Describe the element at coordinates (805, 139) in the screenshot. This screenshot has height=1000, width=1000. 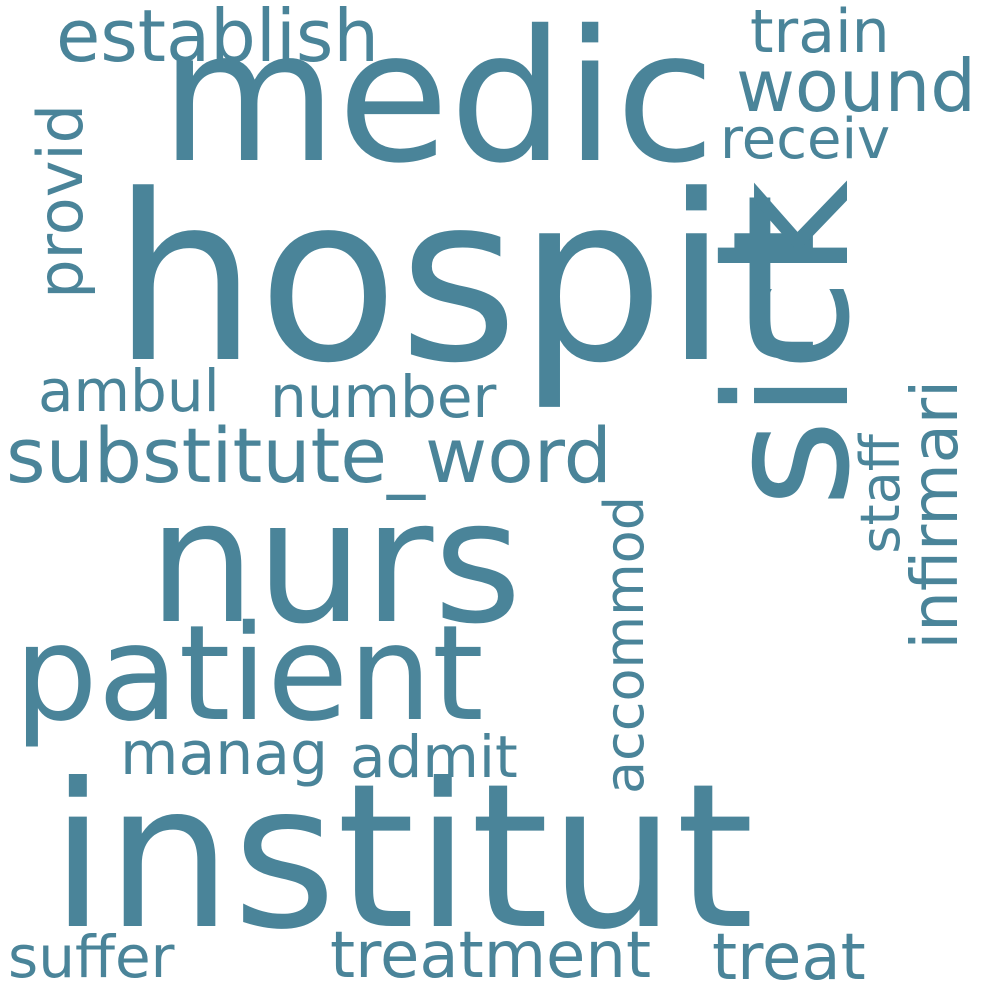
I see `word-receiv: receiv` at that location.